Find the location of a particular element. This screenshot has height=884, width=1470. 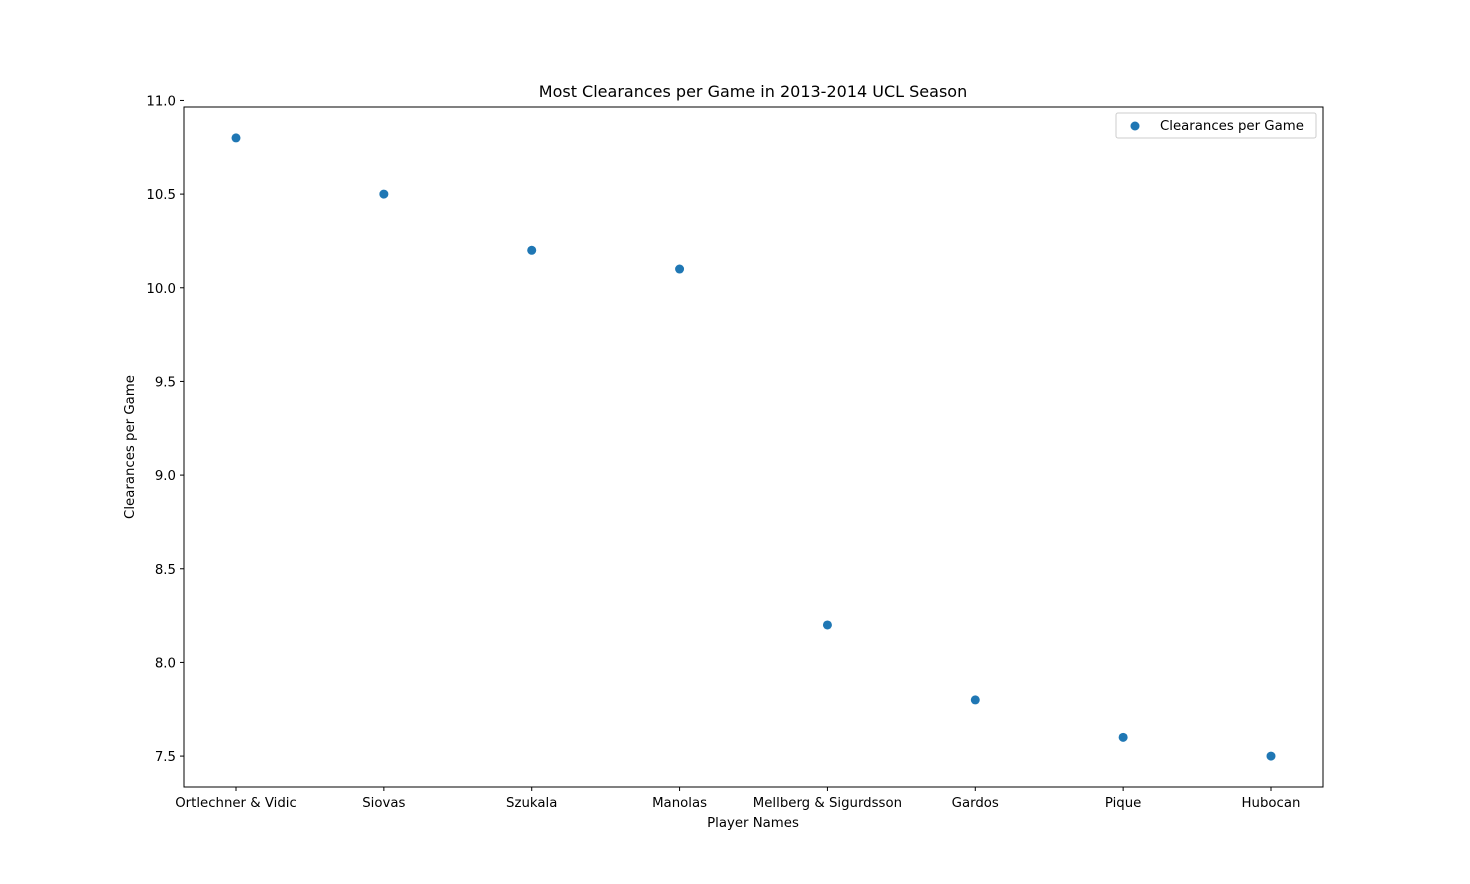

y-tick-label: 9.0 is located at coordinates (165, 476).